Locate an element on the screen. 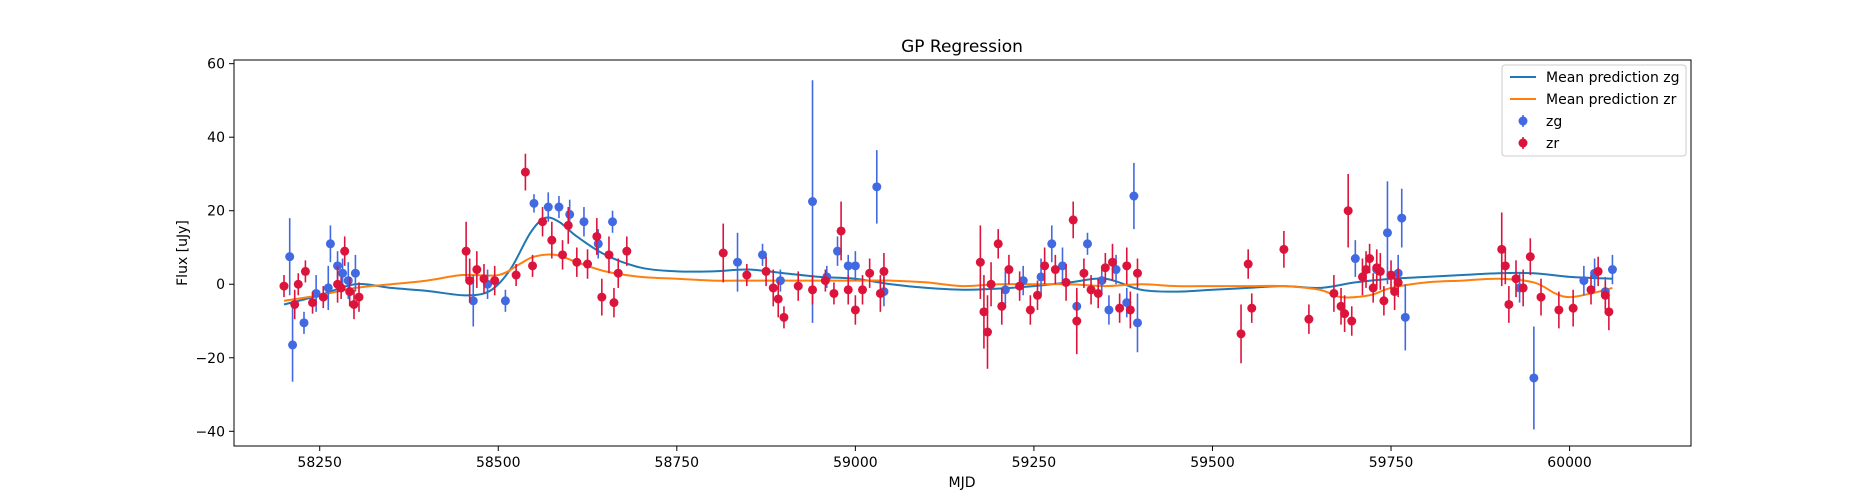 Image resolution: width=1875 pixels, height=500 pixels. y-tick-label: 20 is located at coordinates (216, 212).